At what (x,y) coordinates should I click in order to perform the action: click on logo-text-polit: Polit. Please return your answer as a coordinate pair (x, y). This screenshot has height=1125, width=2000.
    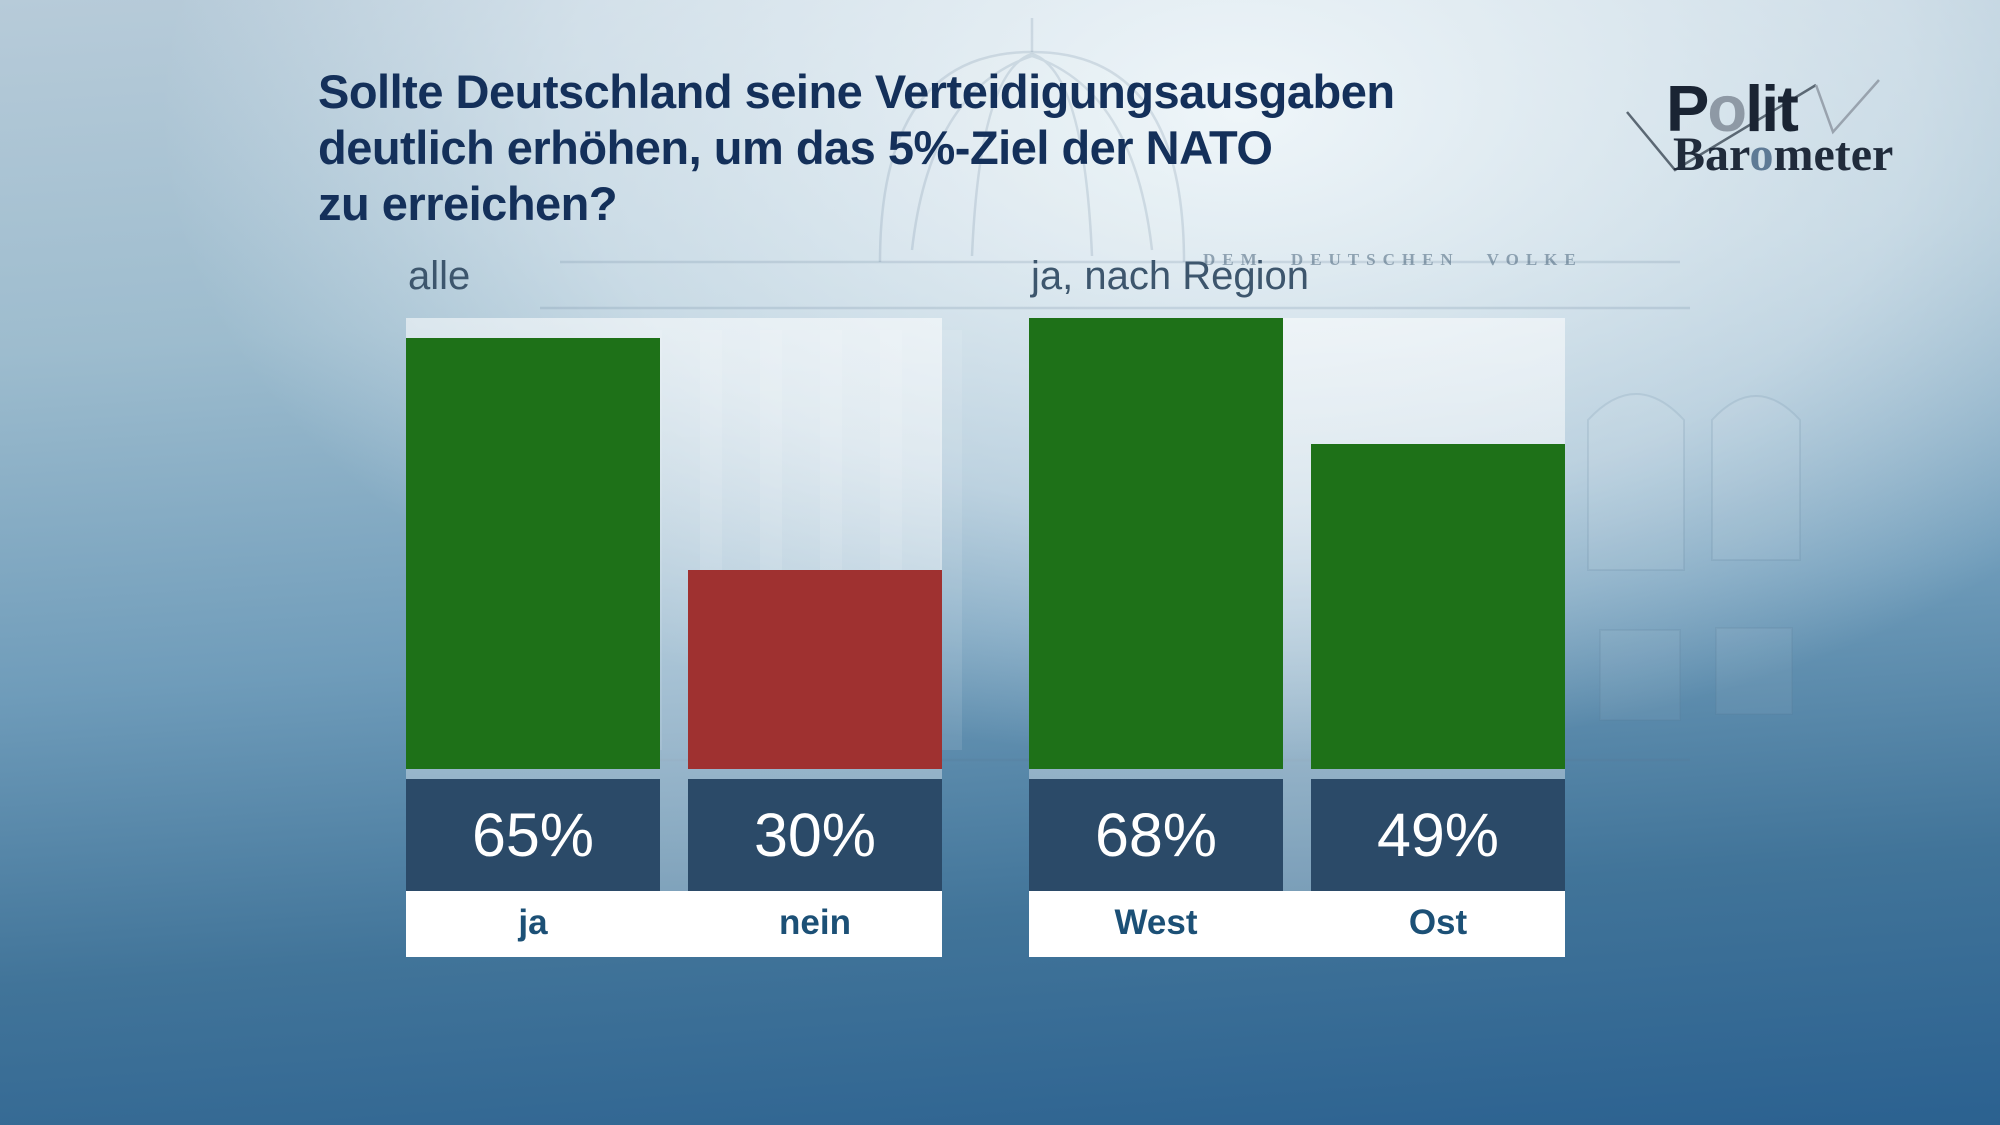
    Looking at the image, I should click on (1732, 108).